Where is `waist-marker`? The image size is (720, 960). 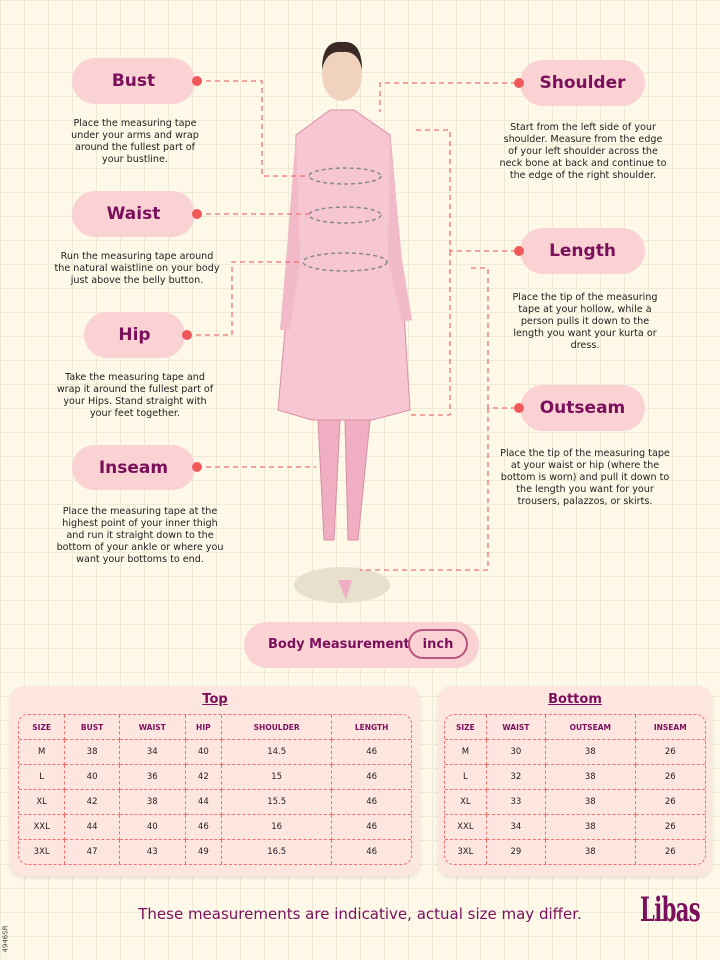 waist-marker is located at coordinates (197, 214).